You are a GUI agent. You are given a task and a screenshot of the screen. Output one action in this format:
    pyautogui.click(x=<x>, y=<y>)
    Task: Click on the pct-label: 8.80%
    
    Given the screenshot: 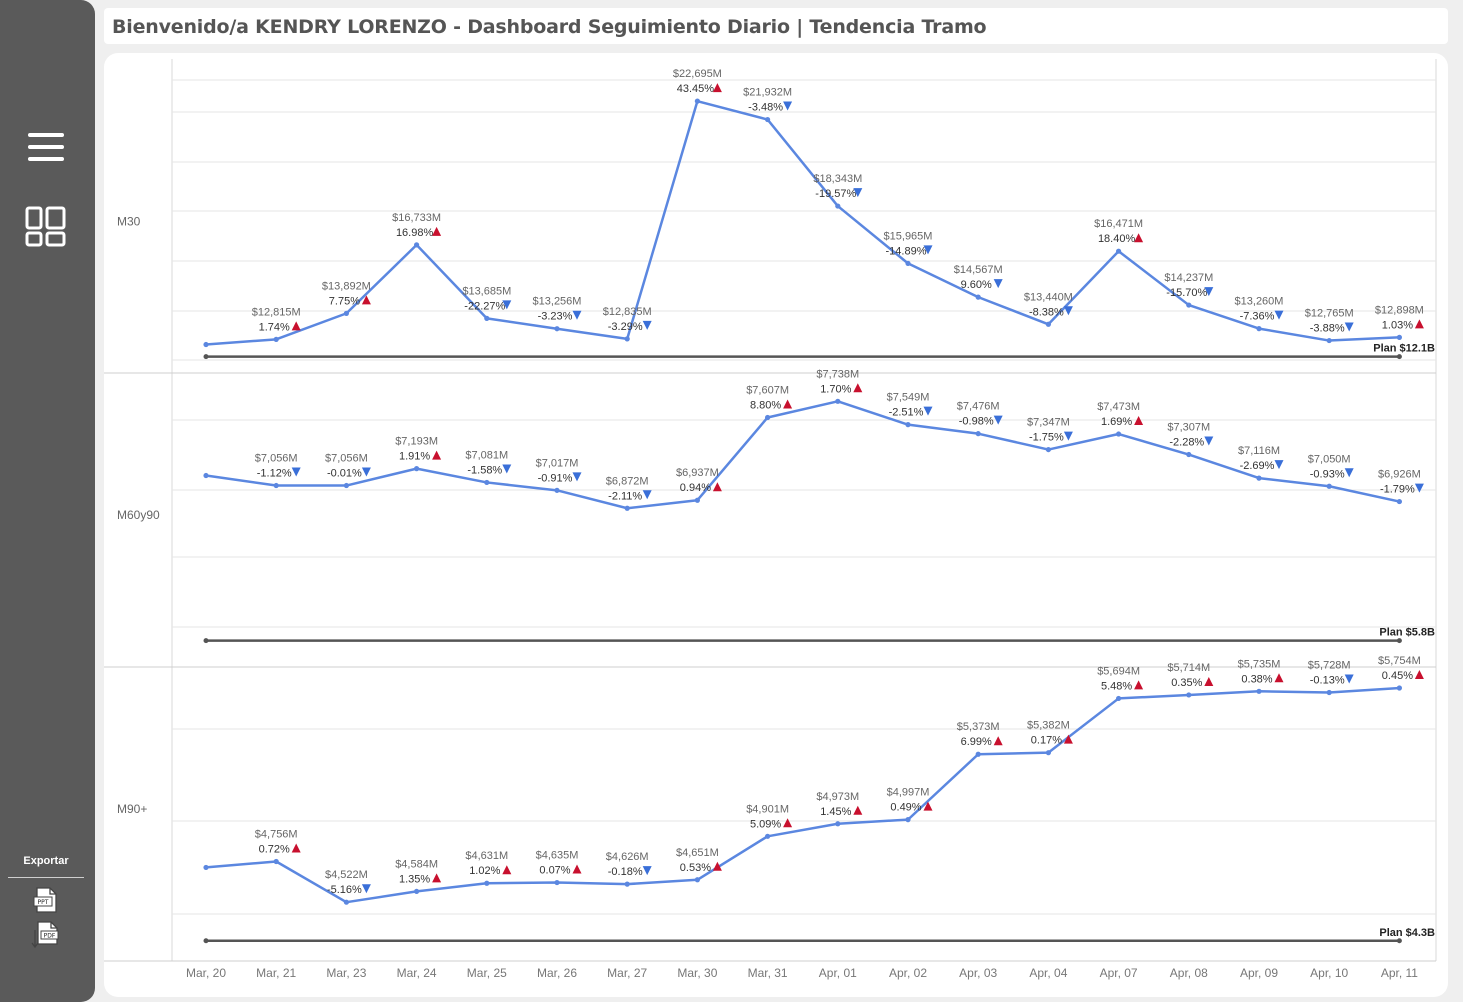 What is the action you would take?
    pyautogui.click(x=765, y=405)
    